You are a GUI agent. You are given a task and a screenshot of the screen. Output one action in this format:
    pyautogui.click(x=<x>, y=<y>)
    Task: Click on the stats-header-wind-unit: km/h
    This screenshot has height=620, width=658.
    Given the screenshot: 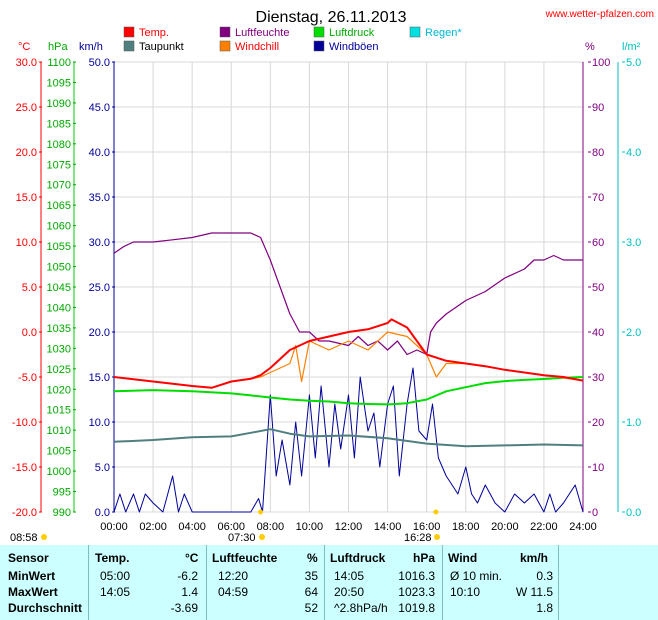 What is the action you would take?
    pyautogui.click(x=534, y=558)
    